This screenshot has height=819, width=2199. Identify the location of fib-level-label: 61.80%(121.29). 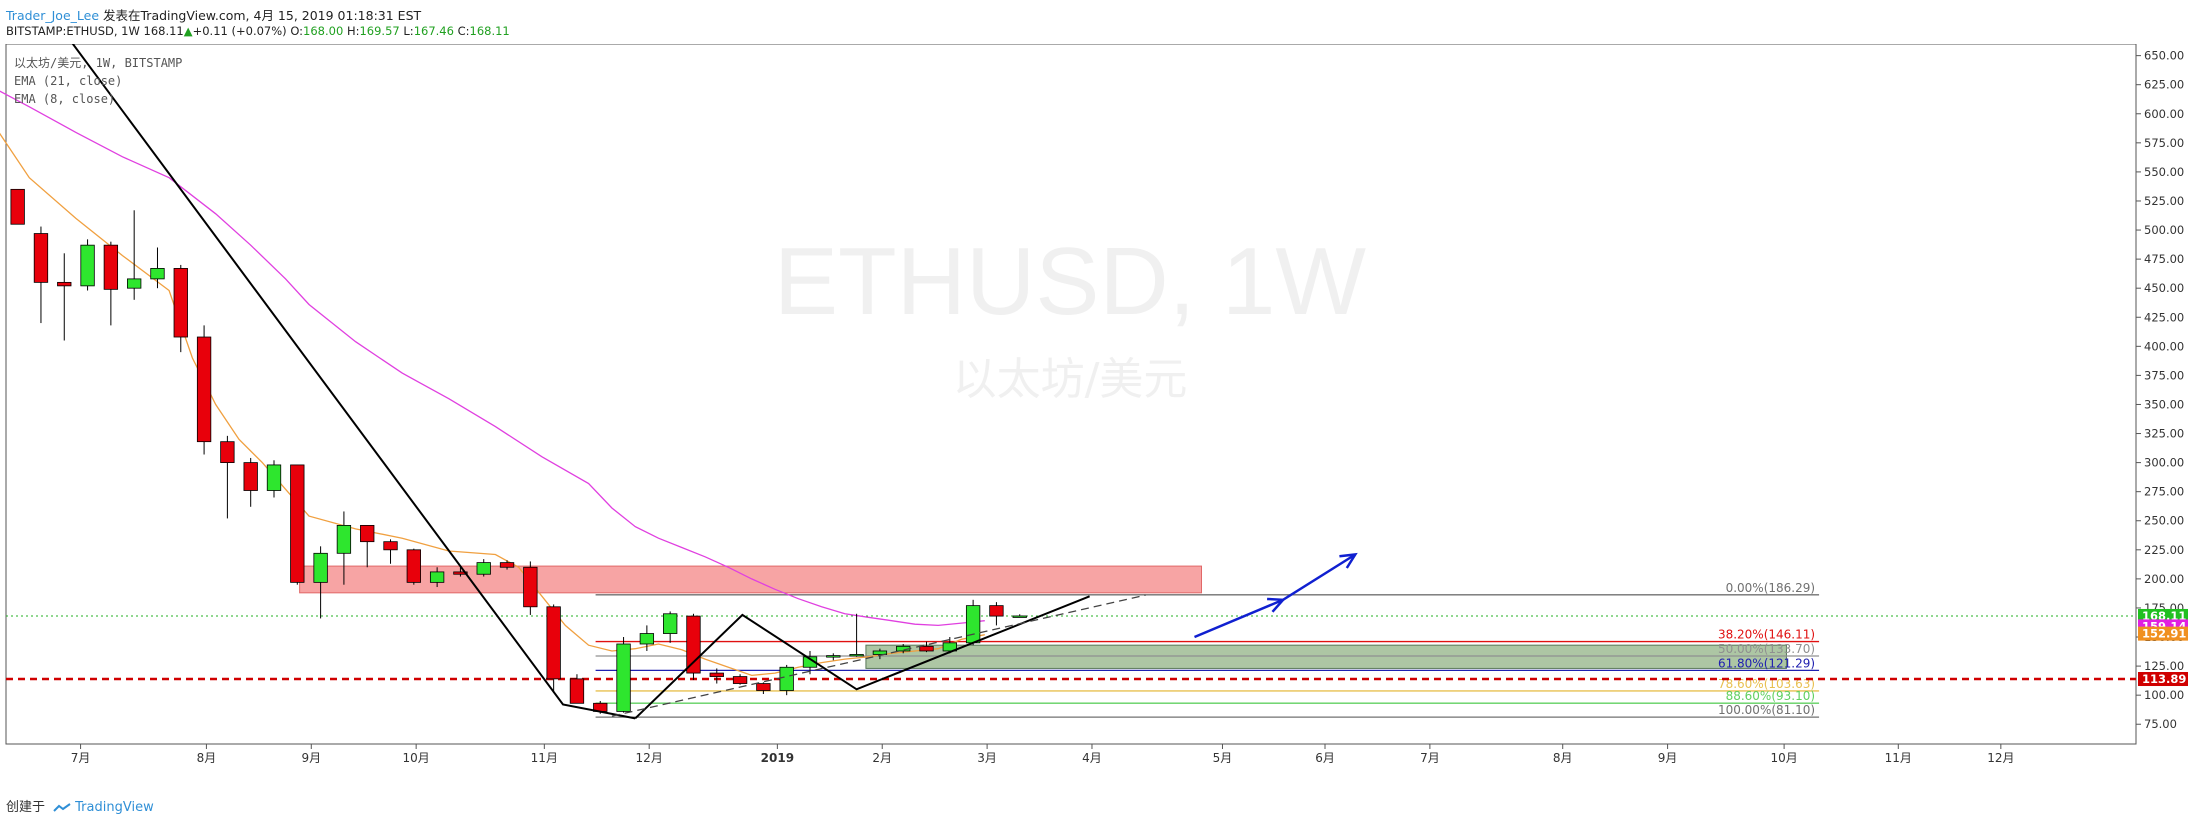
(1766, 663).